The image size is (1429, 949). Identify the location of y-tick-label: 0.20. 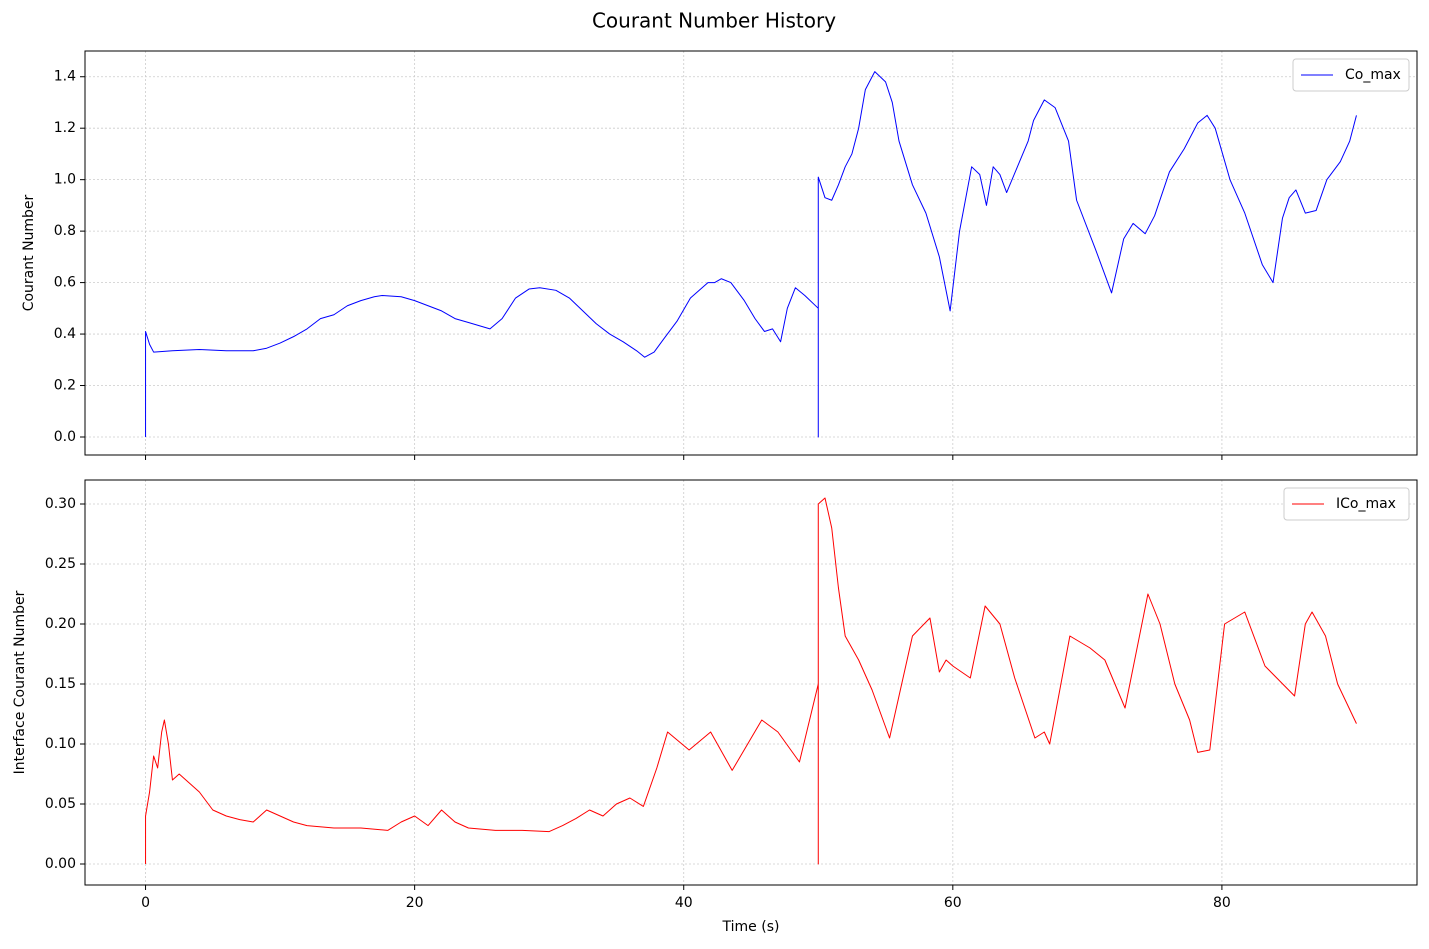
(60, 624).